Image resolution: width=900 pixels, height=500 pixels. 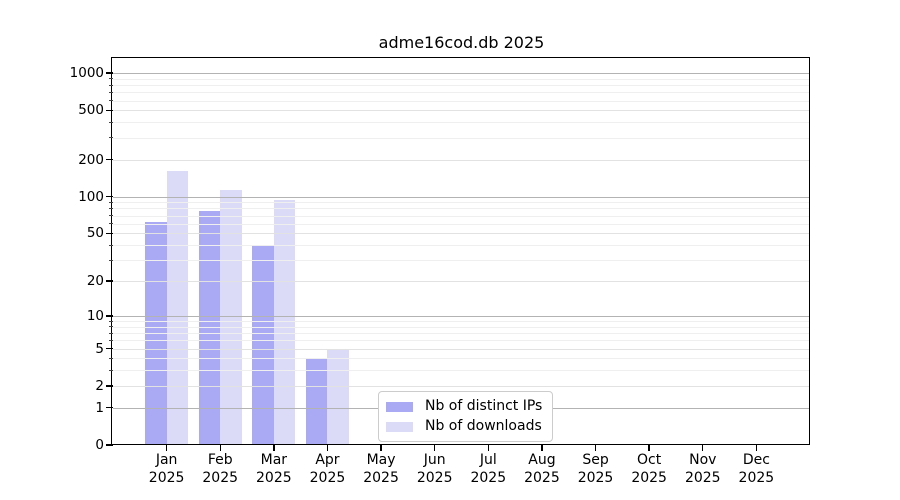 What do you see at coordinates (91, 159) in the screenshot?
I see `y-tick-label: 200` at bounding box center [91, 159].